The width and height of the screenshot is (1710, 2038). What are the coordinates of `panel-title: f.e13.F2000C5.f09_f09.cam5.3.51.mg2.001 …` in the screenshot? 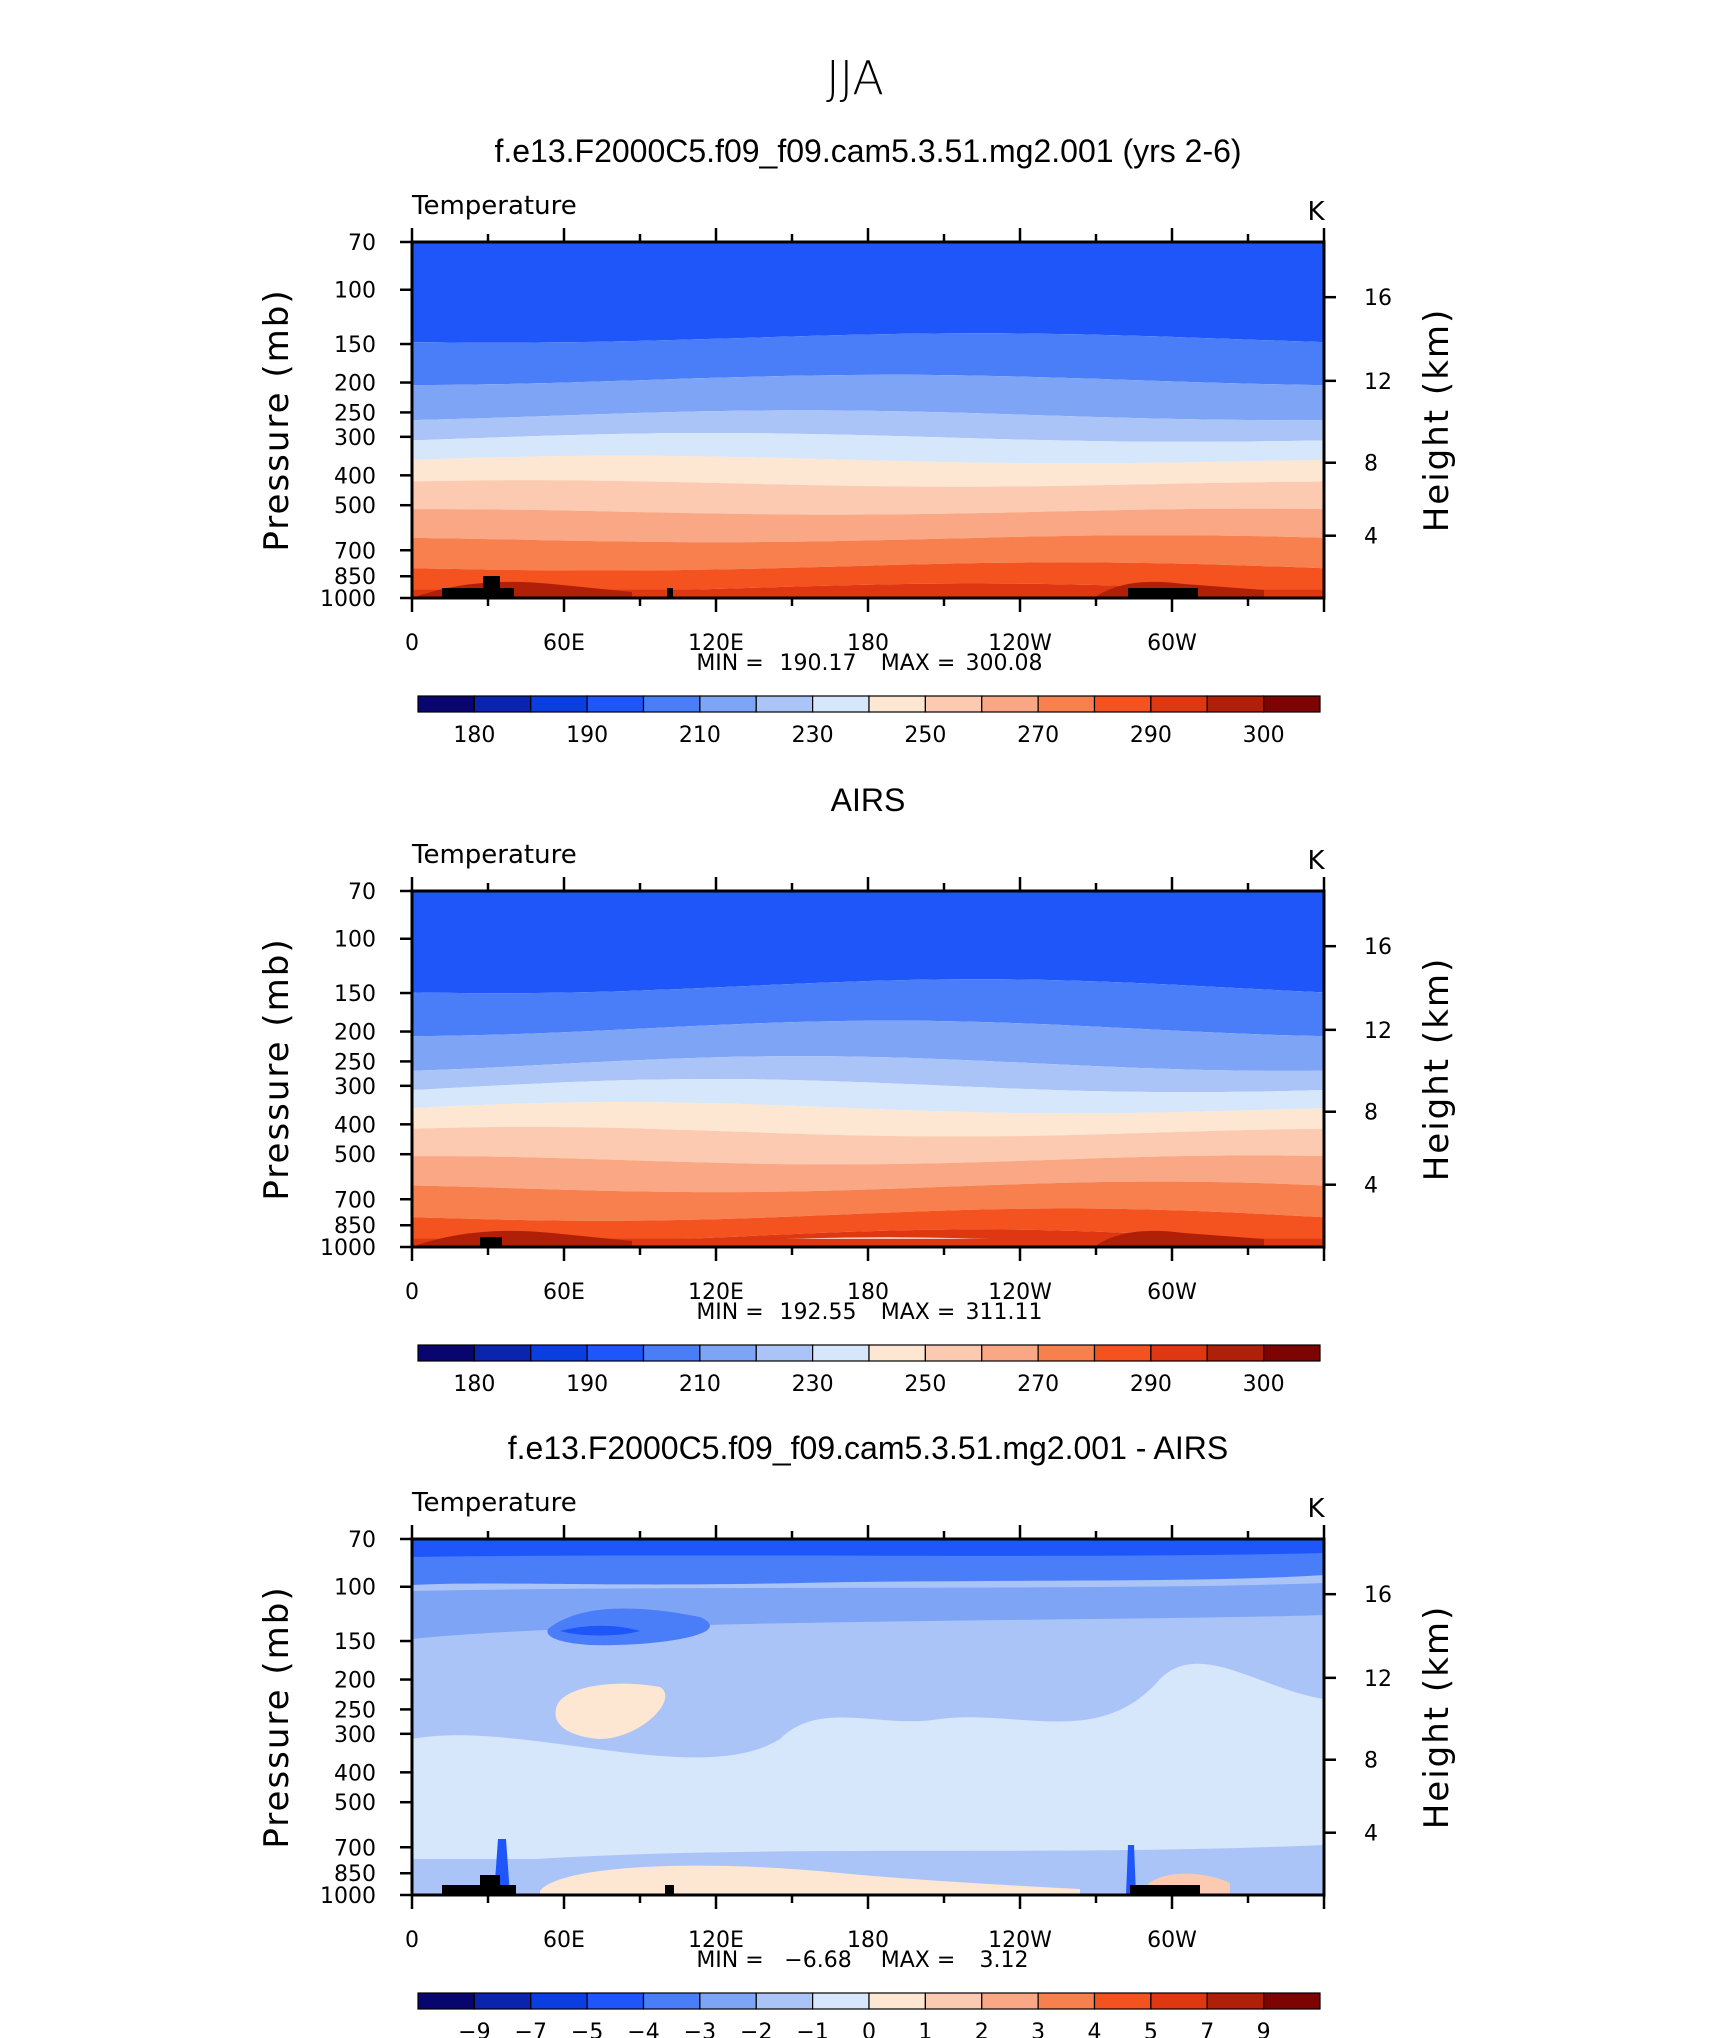 It's located at (868, 1448).